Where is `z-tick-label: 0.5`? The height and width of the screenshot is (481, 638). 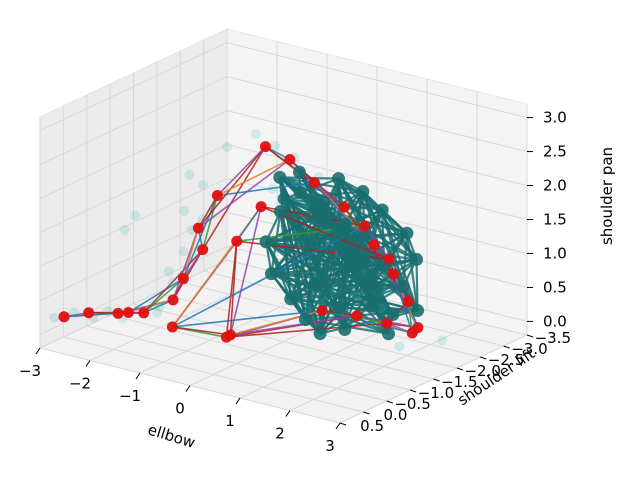 z-tick-label: 0.5 is located at coordinates (555, 287).